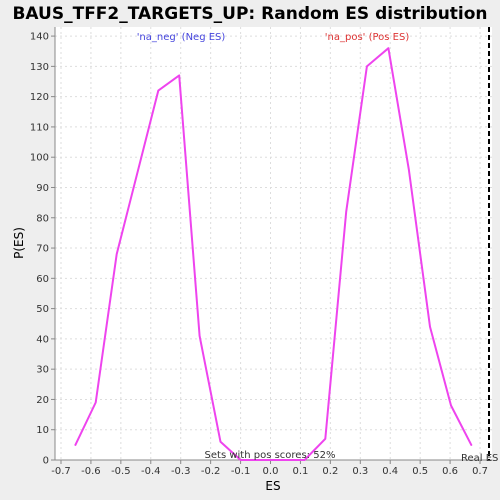 This screenshot has width=500, height=500. What do you see at coordinates (39, 37) in the screenshot?
I see `y-tick-label: 140` at bounding box center [39, 37].